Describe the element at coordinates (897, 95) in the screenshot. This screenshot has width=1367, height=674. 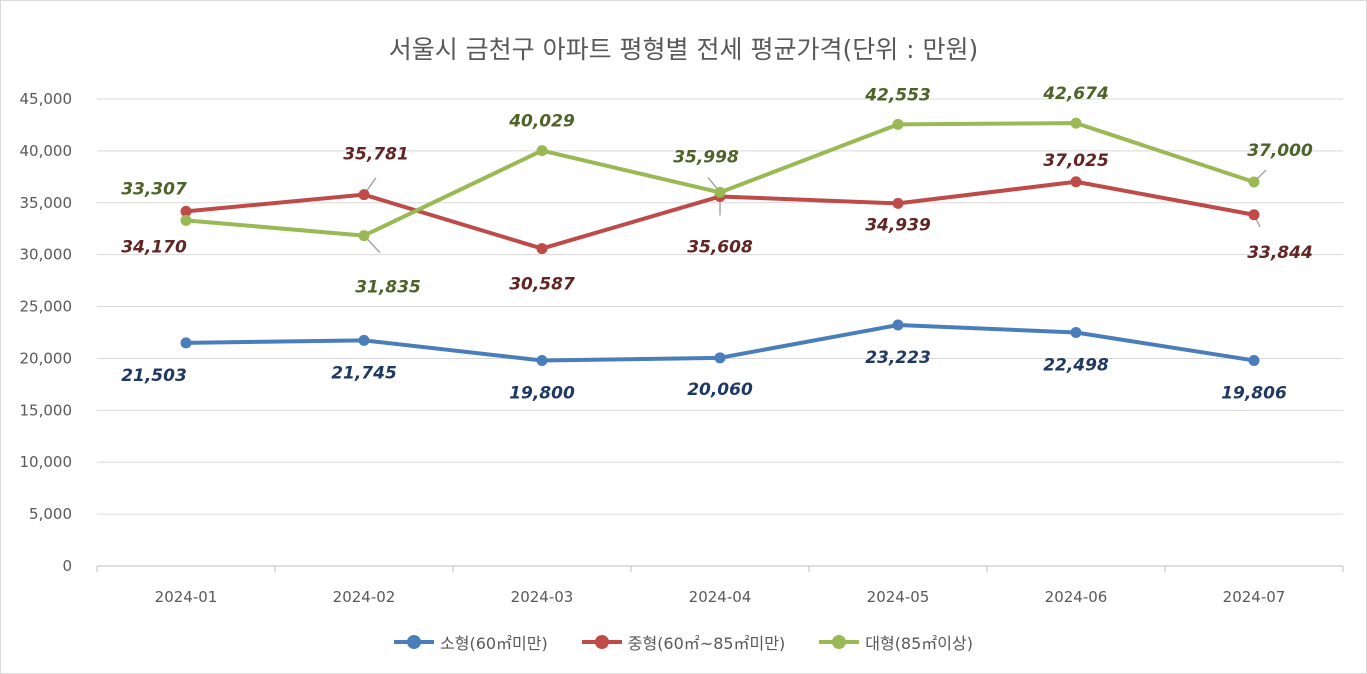
I see `data-label-large: 42,553` at that location.